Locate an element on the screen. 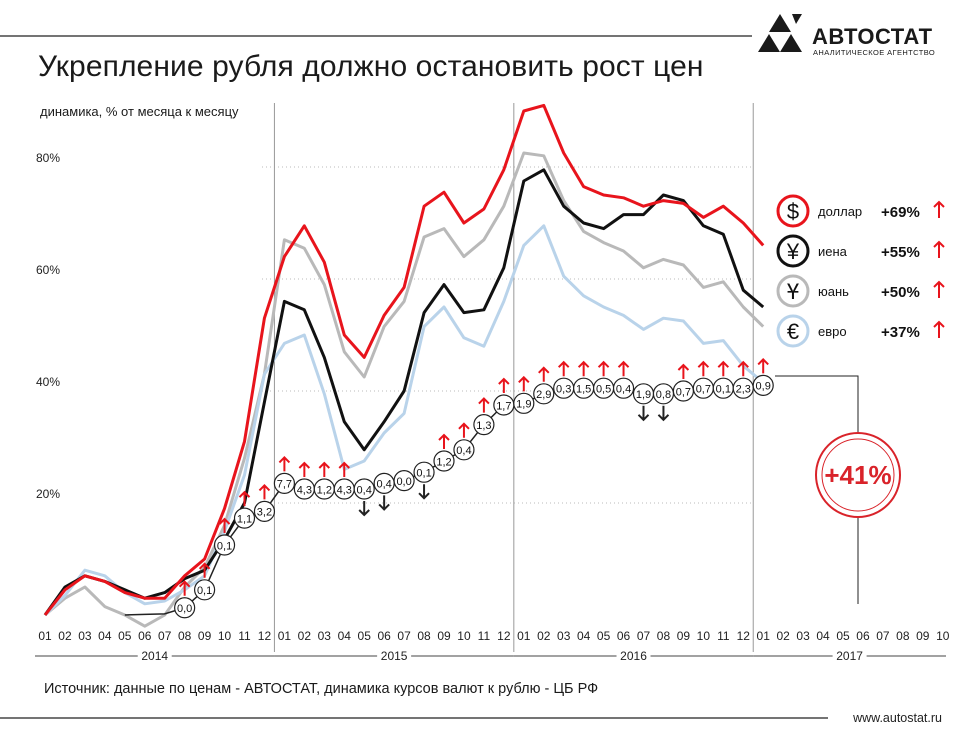  brand-name: АВТОСТАТ is located at coordinates (872, 36).